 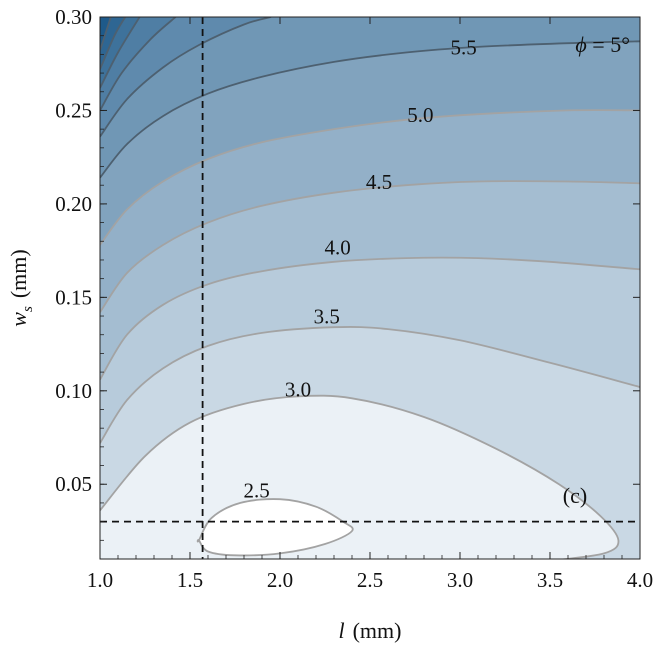 I want to click on contour-line-7.5, so click(x=113, y=43).